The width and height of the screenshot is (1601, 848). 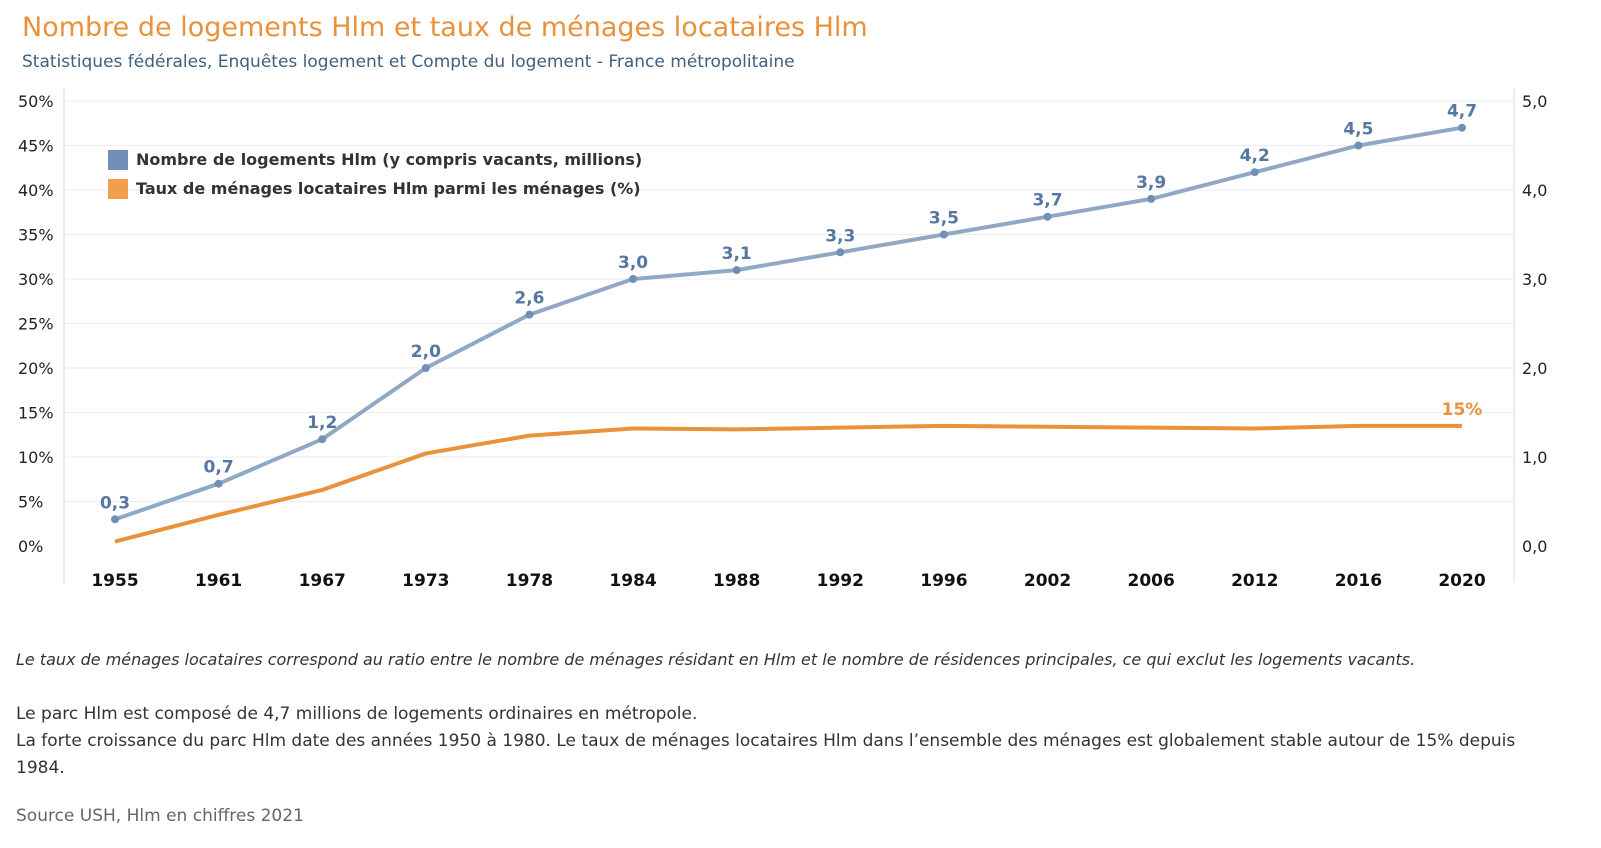 I want to click on y-left-tick-label: 10%, so click(x=36, y=457).